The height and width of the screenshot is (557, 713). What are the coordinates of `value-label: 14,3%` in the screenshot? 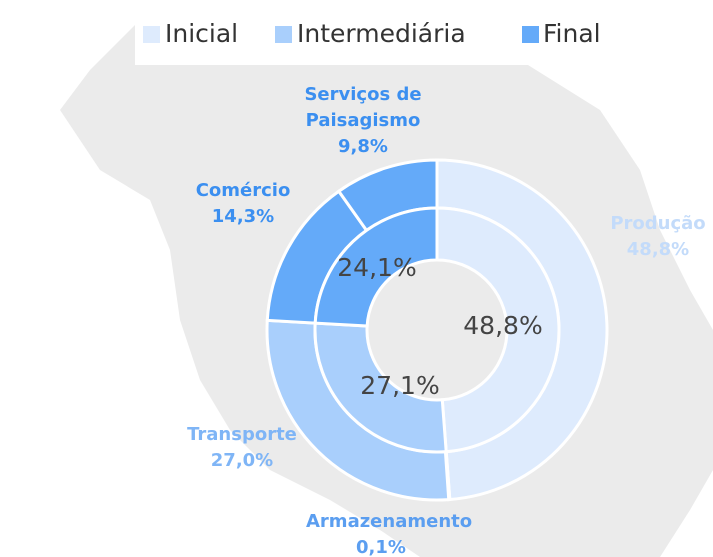 It's located at (243, 216).